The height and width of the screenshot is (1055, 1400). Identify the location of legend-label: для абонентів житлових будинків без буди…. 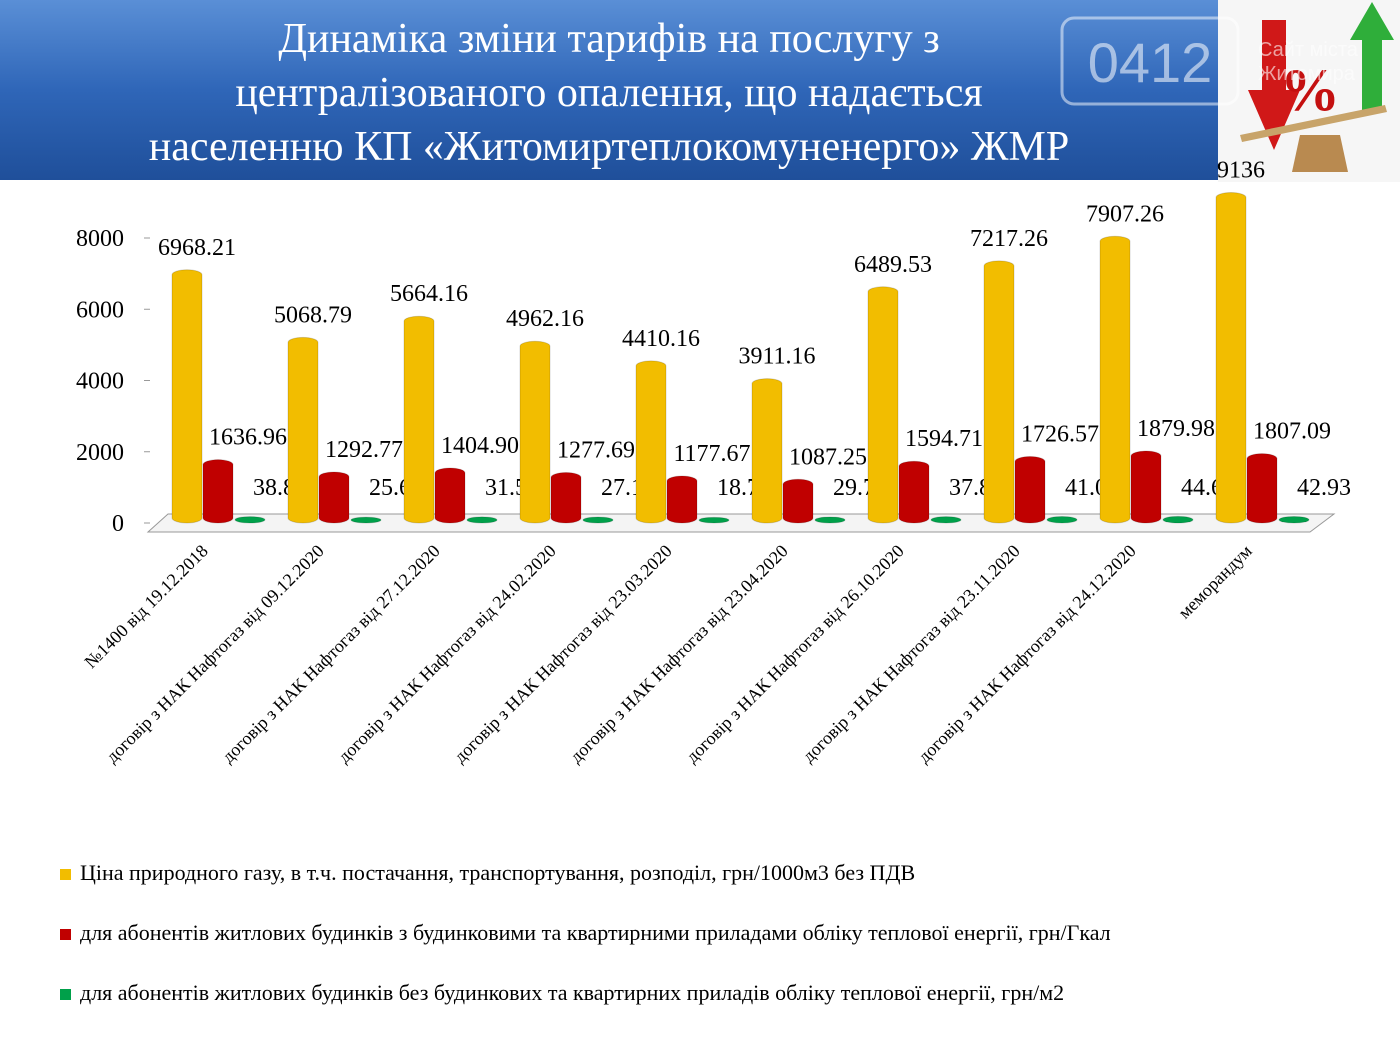
(572, 992).